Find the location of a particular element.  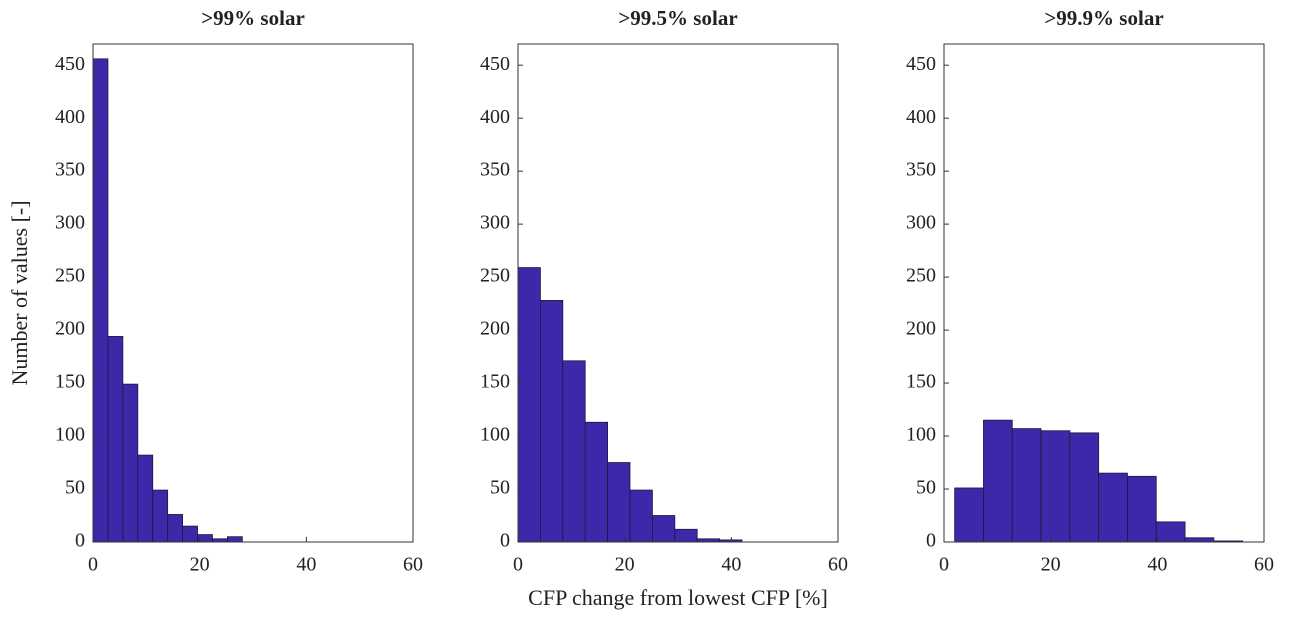

chart-title: >99.5% solar is located at coordinates (677, 18).